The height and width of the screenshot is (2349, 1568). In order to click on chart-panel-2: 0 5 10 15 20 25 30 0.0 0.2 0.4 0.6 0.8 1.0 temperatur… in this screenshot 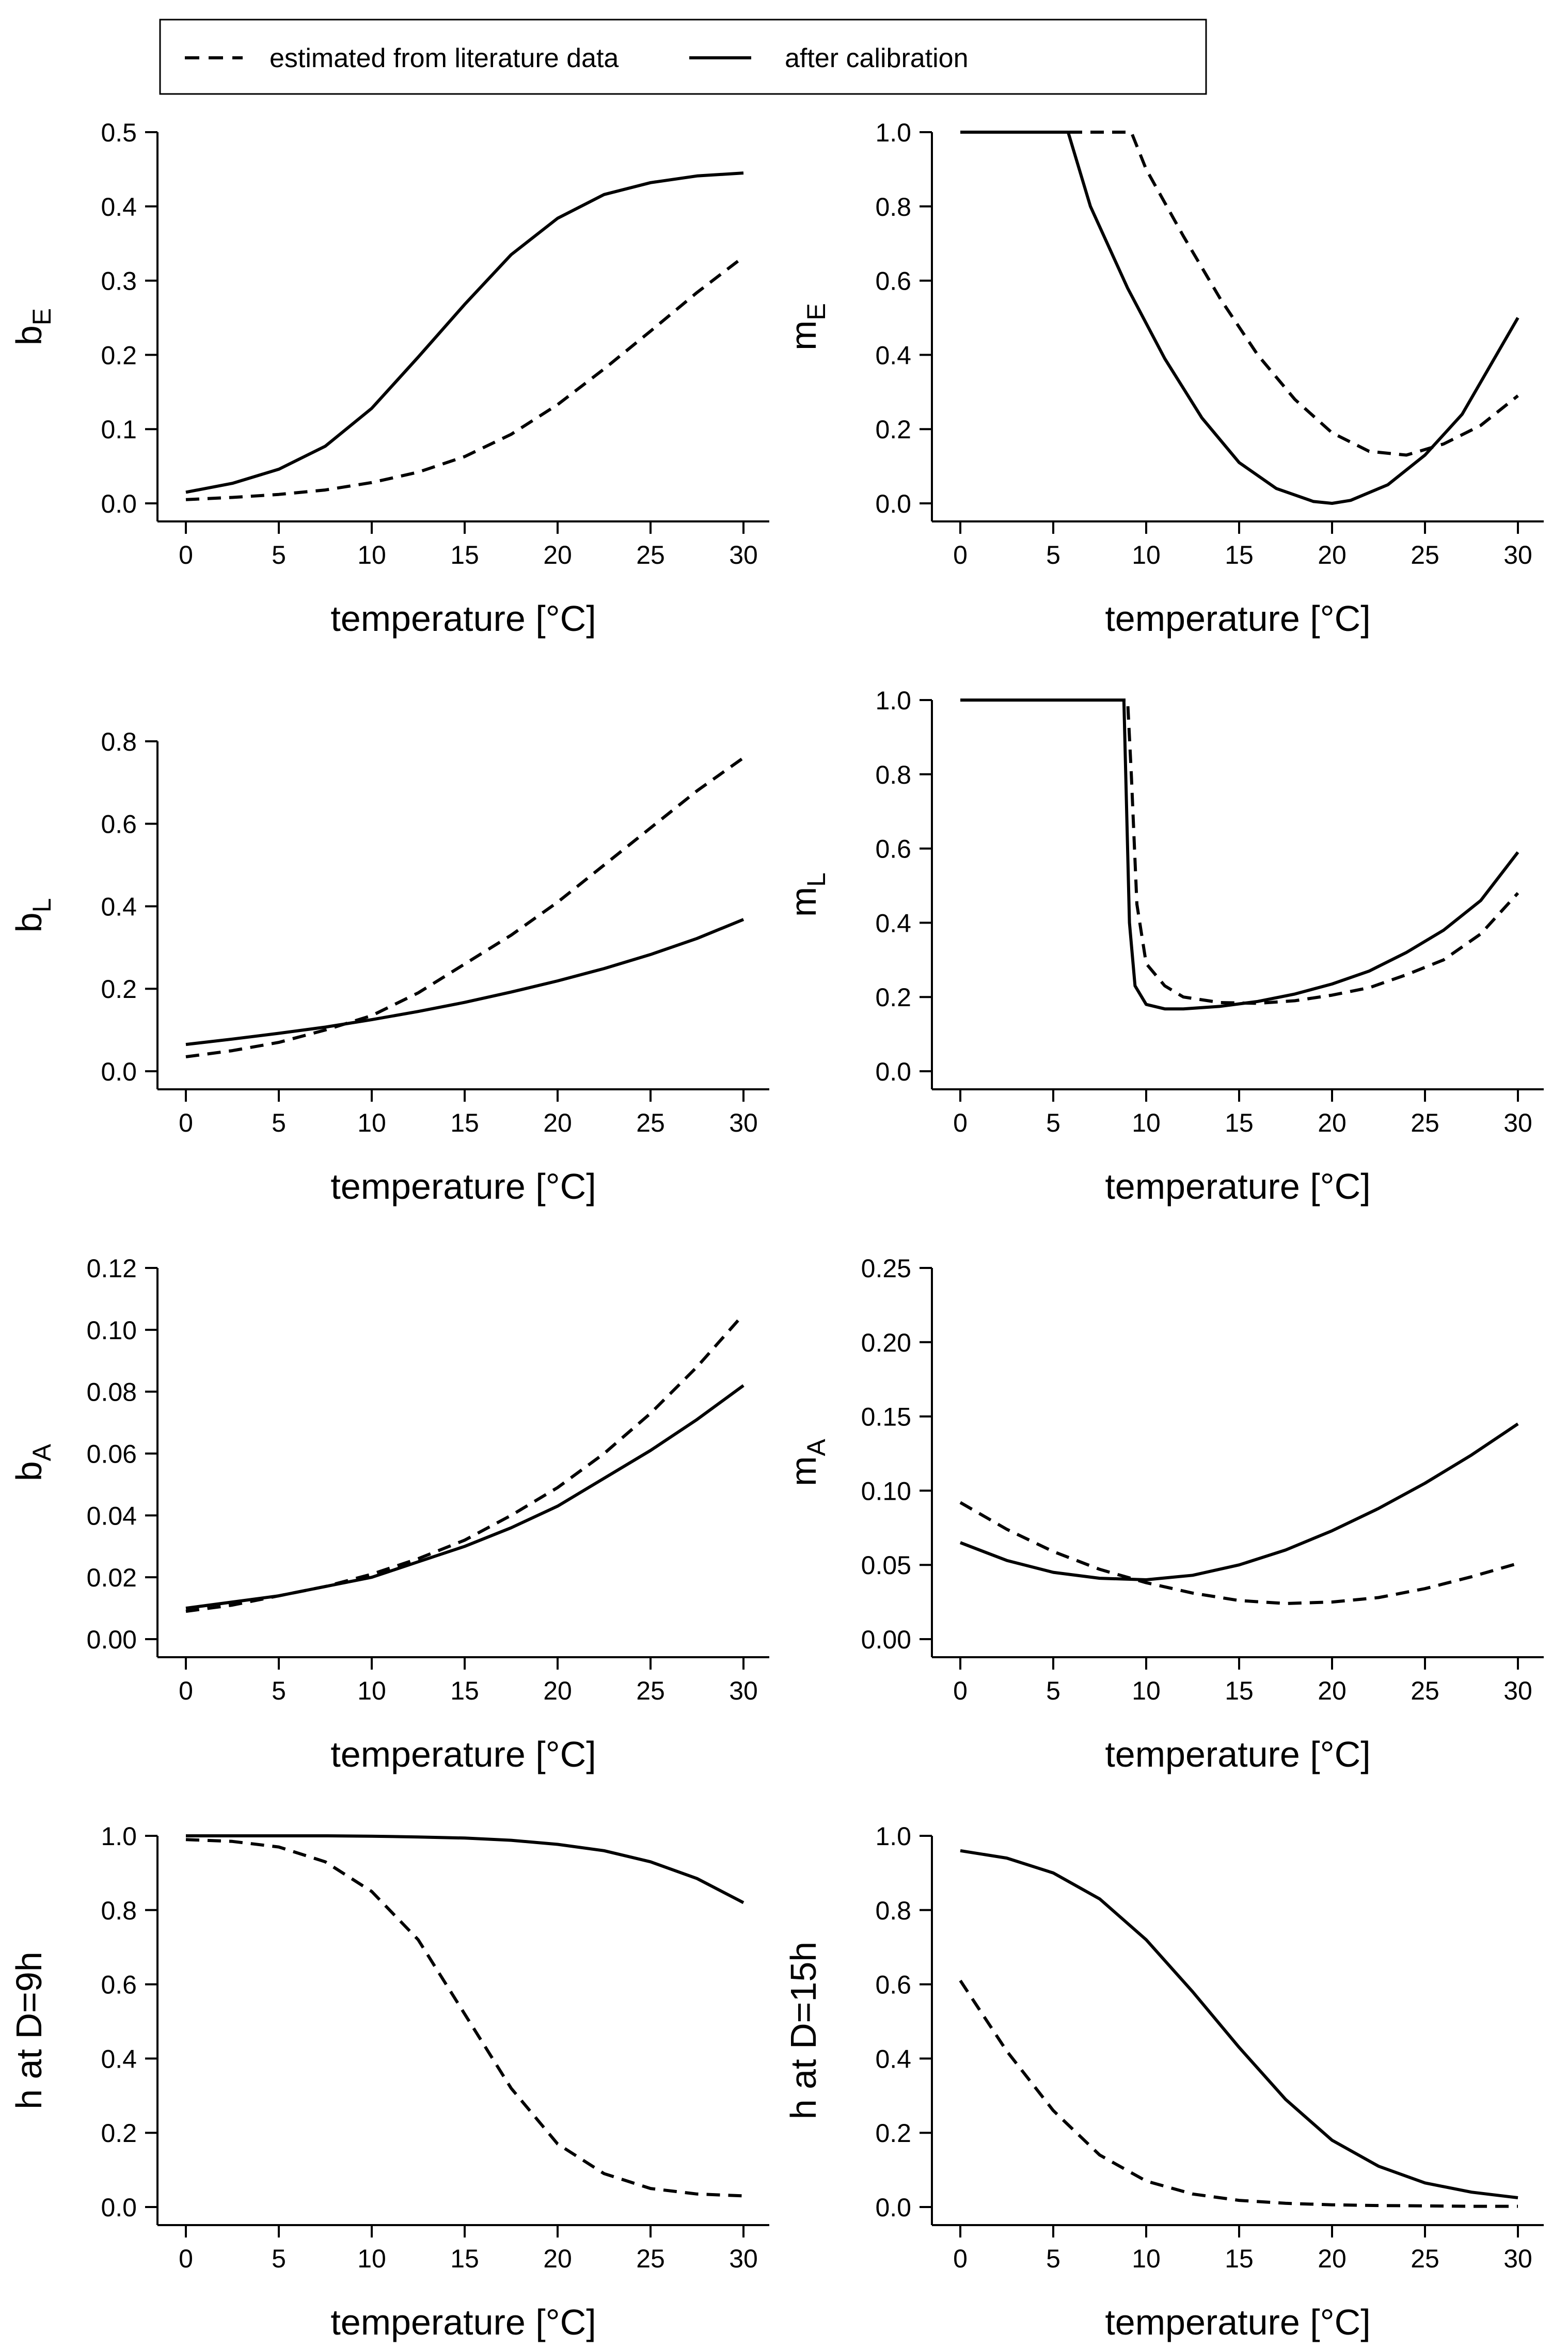, I will do `click(1163, 378)`.